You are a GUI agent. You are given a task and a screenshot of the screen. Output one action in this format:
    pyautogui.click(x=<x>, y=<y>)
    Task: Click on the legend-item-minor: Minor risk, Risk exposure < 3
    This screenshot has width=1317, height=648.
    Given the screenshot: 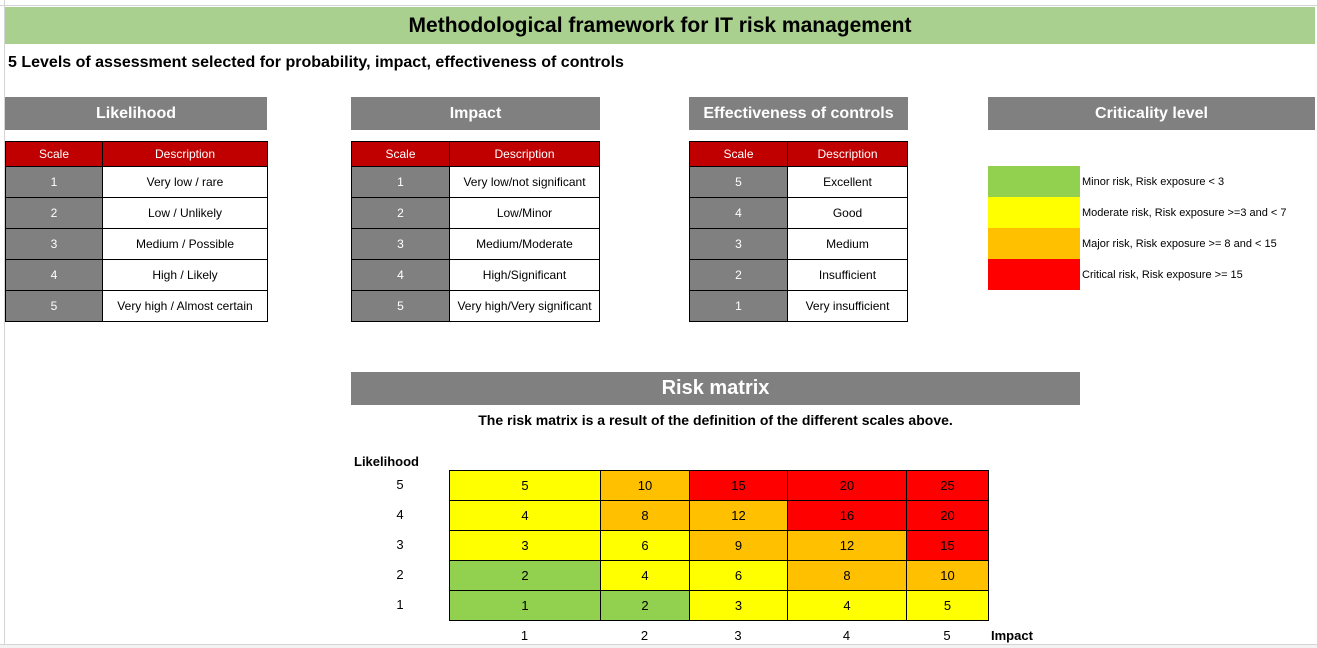 What is the action you would take?
    pyautogui.click(x=1137, y=181)
    